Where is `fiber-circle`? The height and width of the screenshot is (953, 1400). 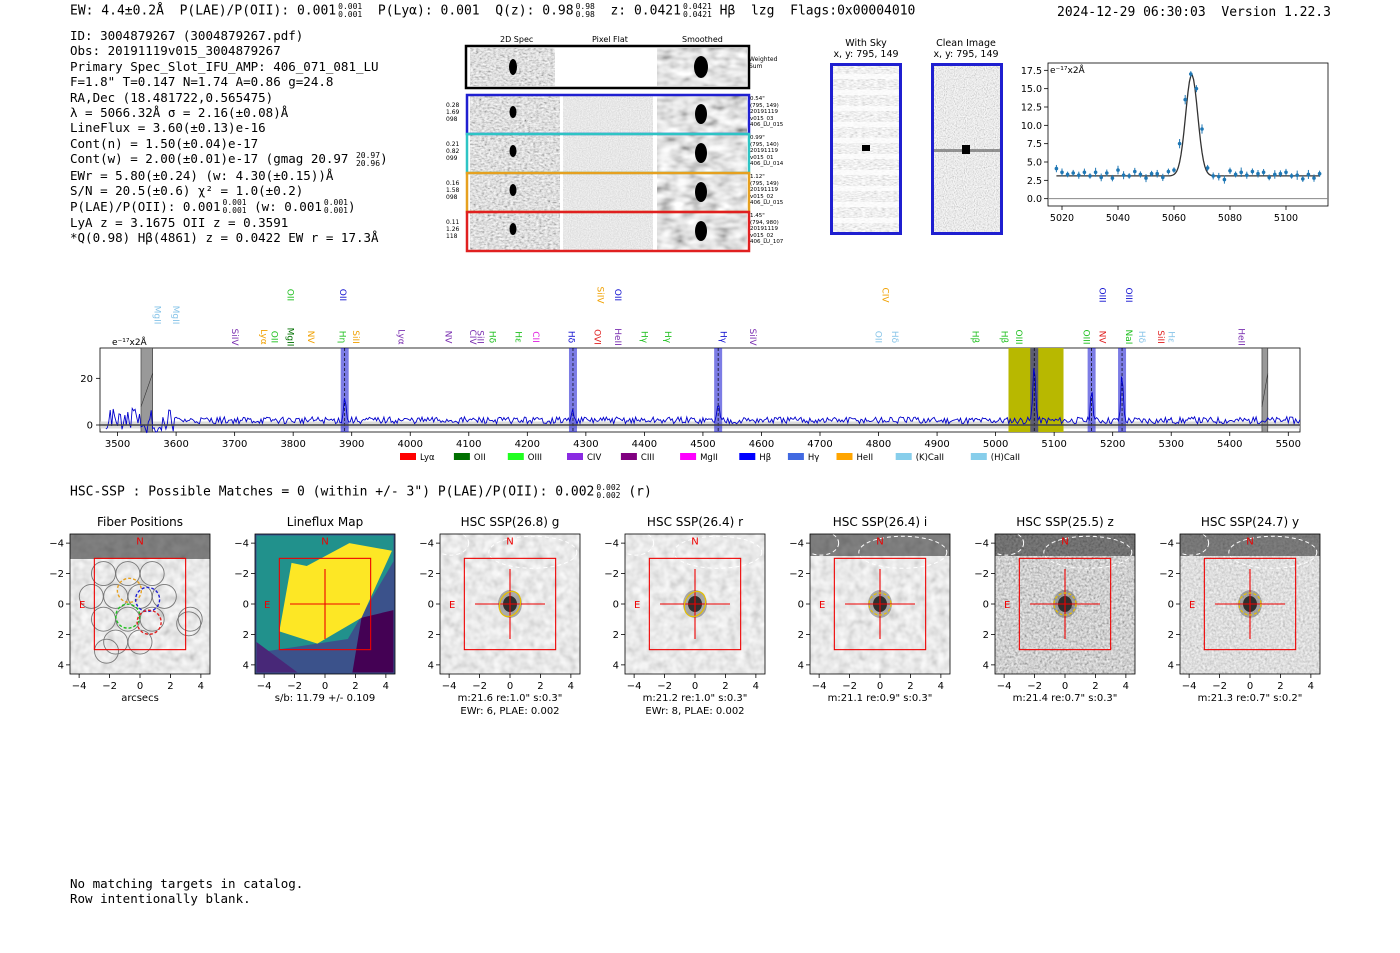
fiber-circle is located at coordinates (152, 574).